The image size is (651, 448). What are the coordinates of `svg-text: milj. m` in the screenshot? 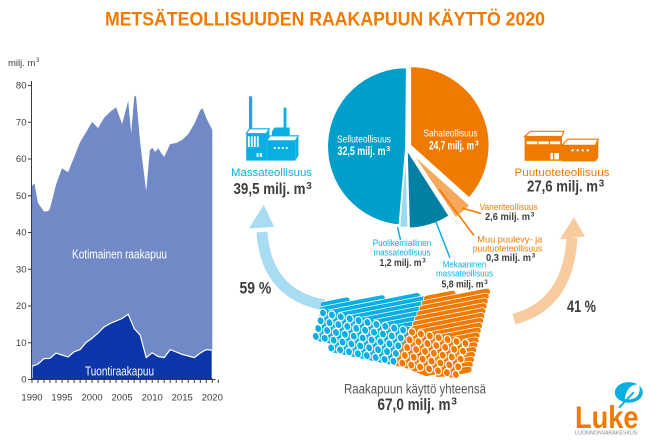 It's located at (22, 63).